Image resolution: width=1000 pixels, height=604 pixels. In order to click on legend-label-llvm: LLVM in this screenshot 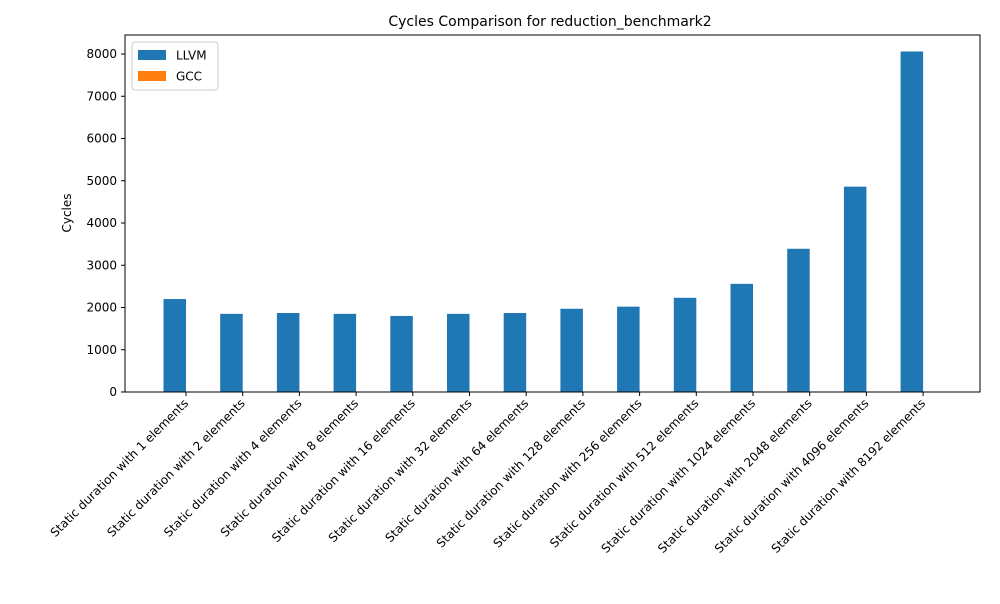, I will do `click(191, 56)`.